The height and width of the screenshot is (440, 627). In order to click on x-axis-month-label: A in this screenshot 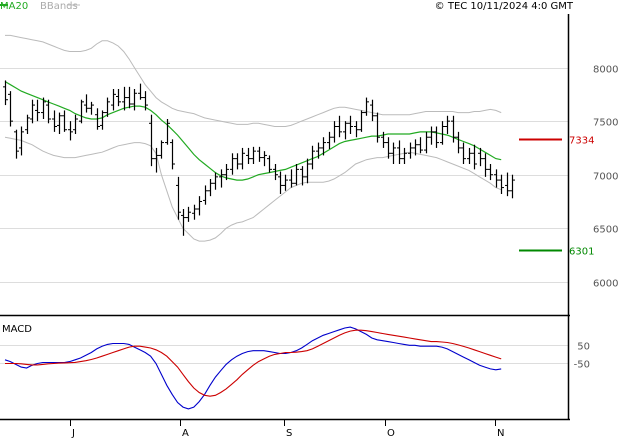, I will do `click(185, 433)`.